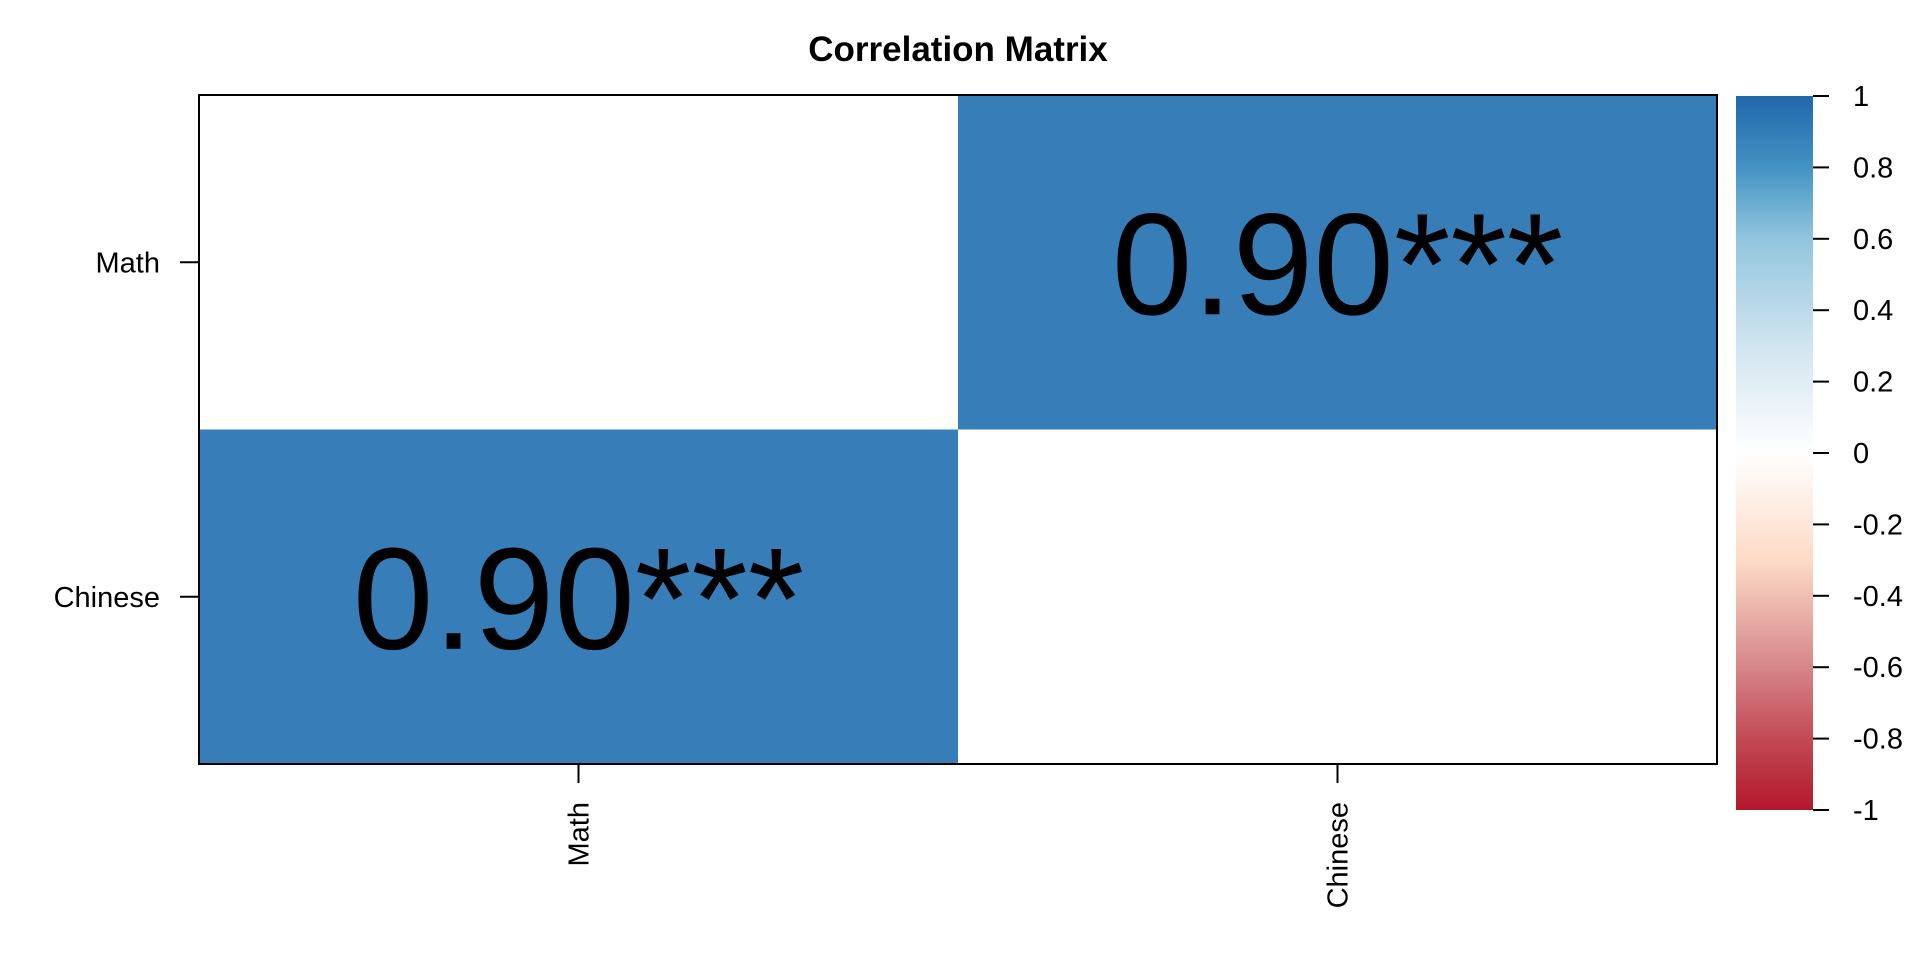 This screenshot has height=960, width=1920. I want to click on column-tick-label: Chinese, so click(1339, 855).